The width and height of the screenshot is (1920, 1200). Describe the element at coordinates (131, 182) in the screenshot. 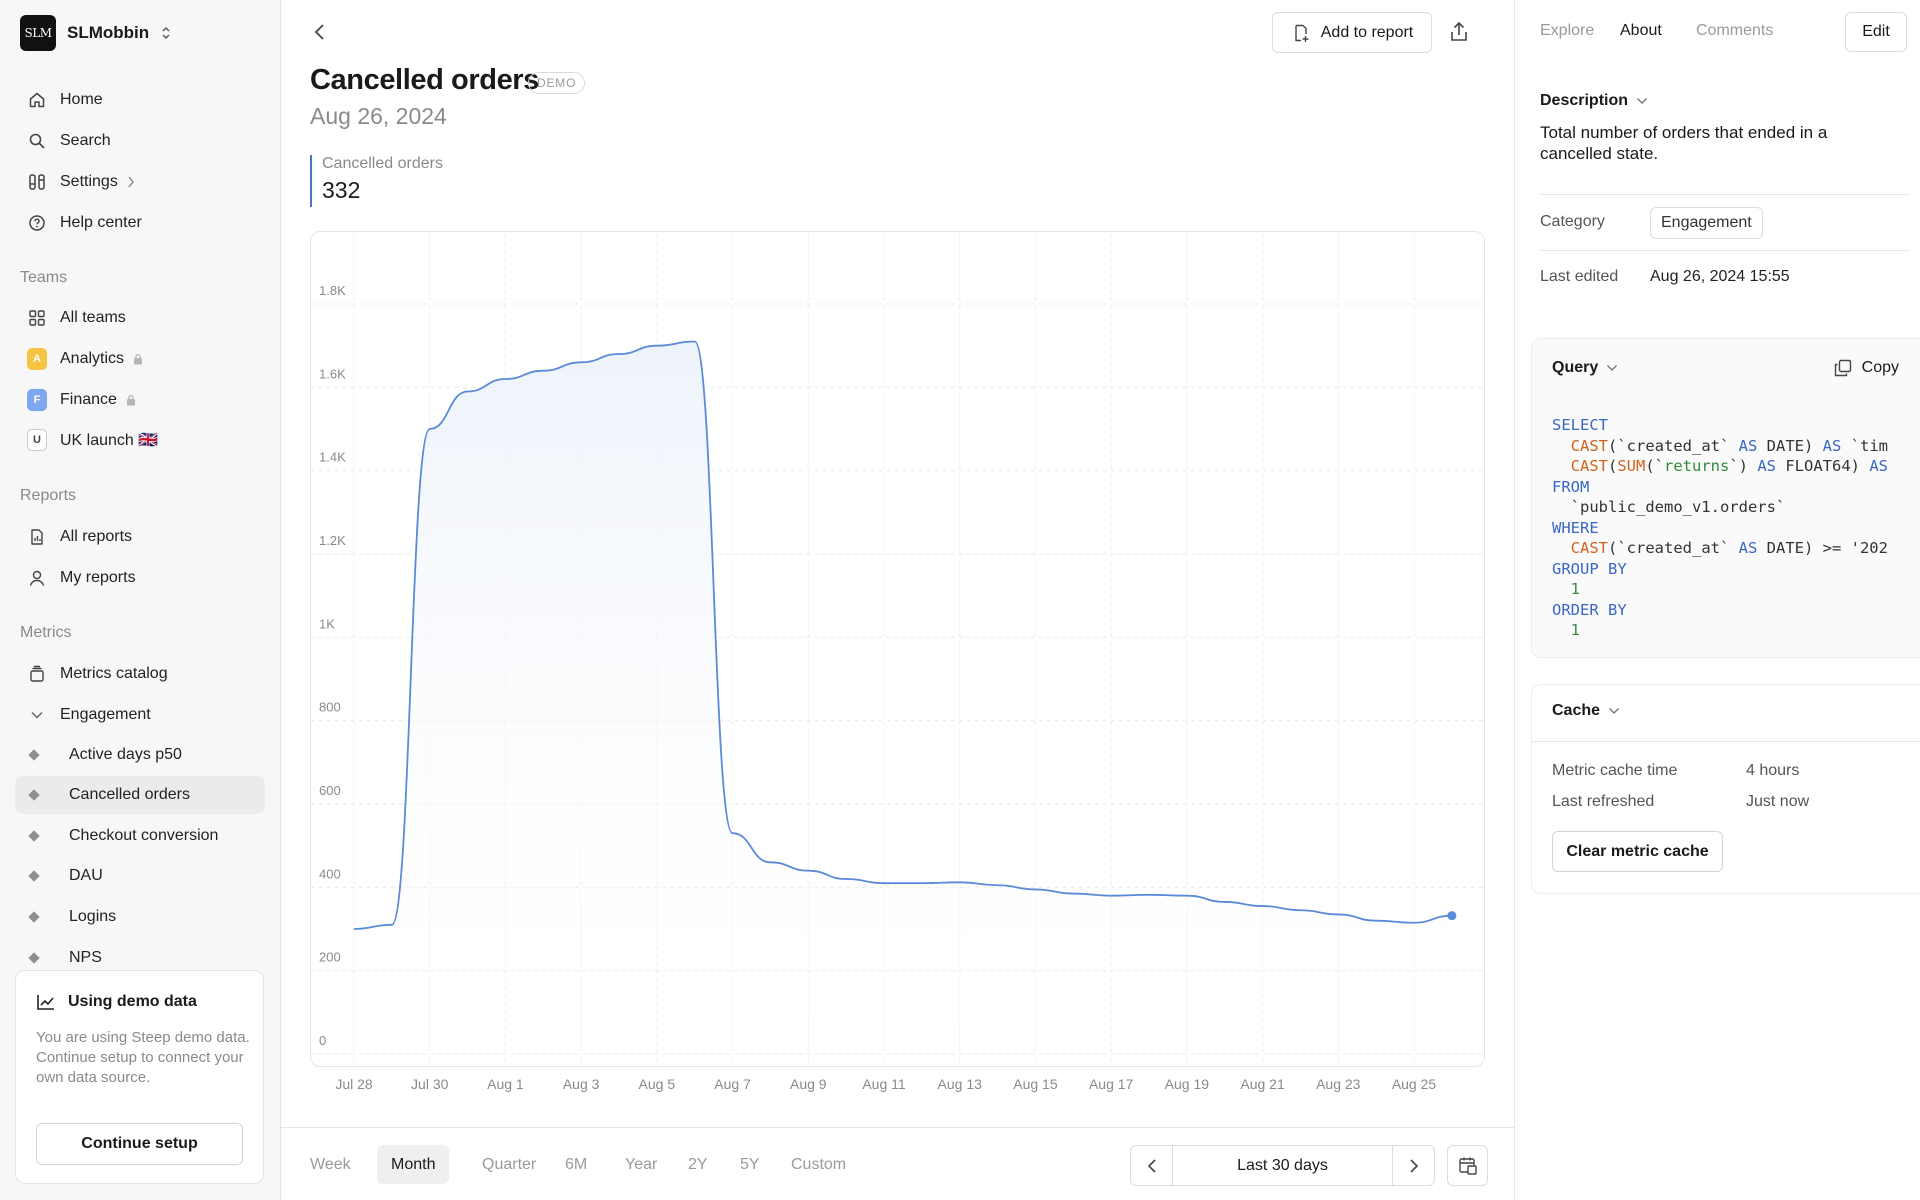

I see `chevron-right-icon` at that location.